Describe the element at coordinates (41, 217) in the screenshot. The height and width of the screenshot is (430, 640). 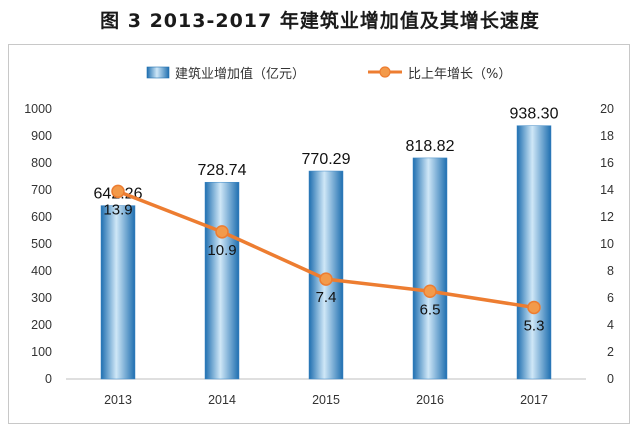
I see `left-tick-label: 600` at that location.